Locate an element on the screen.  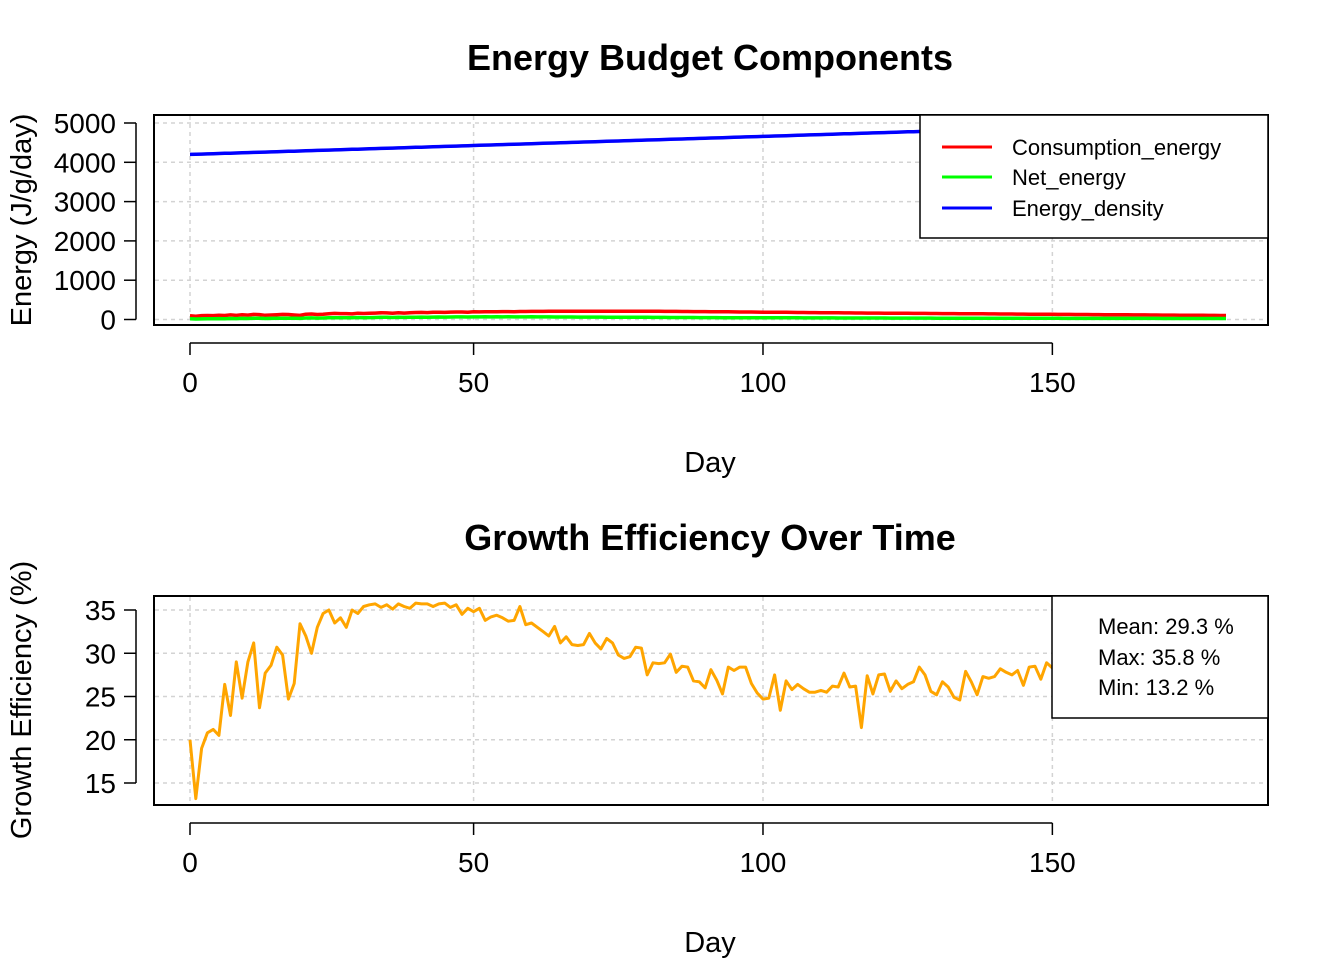
stat-mean: Mean: 29.3 % is located at coordinates (1166, 626).